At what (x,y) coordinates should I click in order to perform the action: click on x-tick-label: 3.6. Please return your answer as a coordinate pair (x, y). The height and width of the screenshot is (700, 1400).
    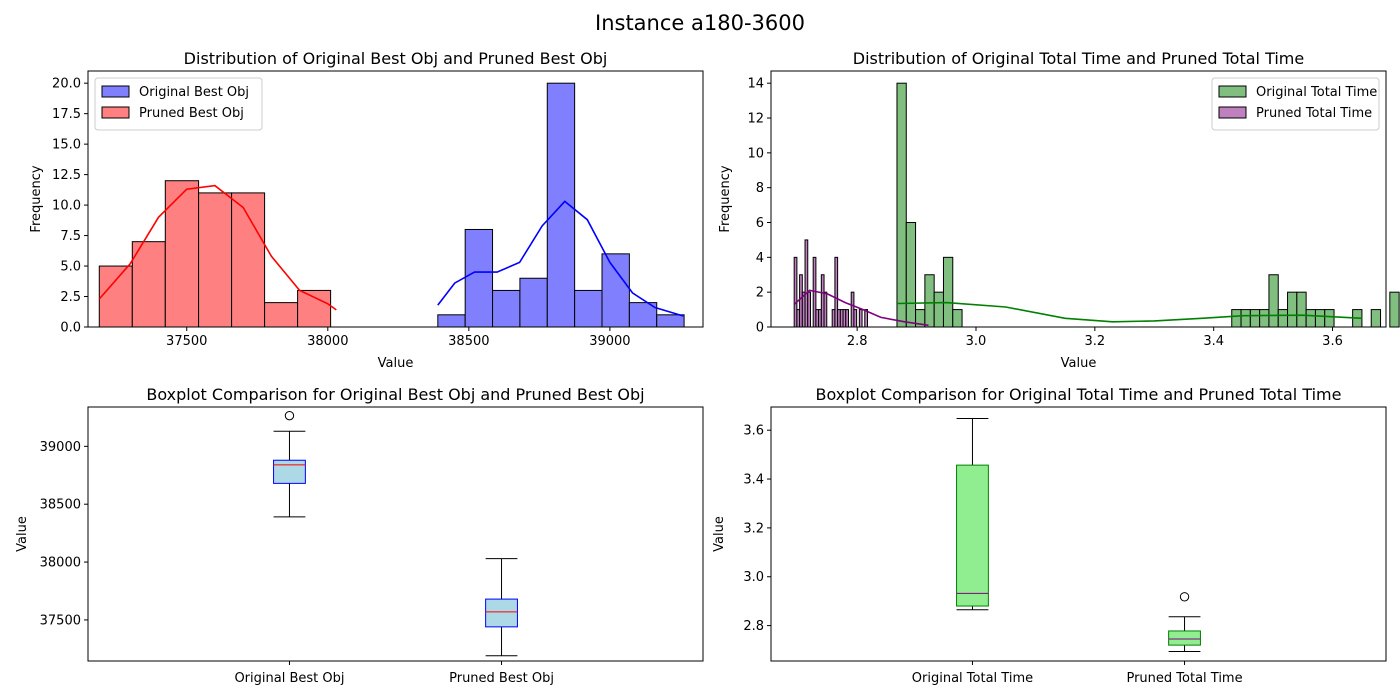
    Looking at the image, I should click on (1332, 341).